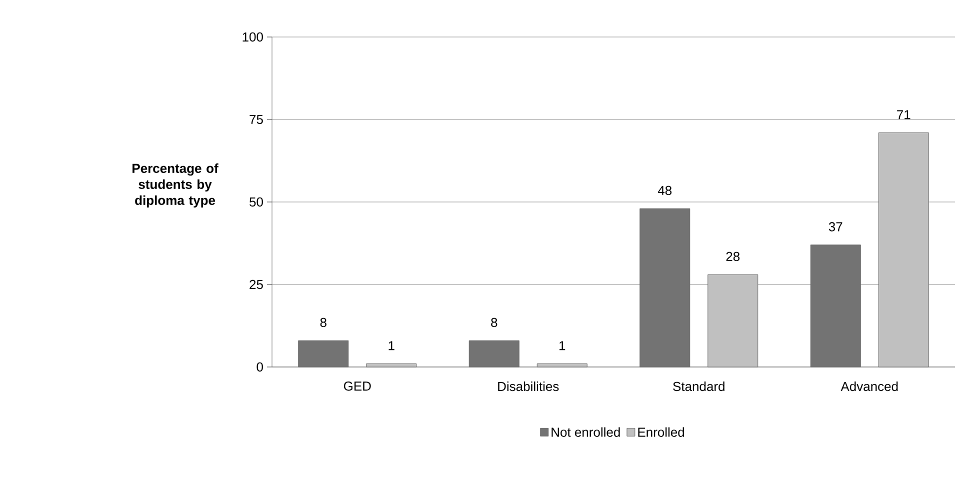 Image resolution: width=958 pixels, height=478 pixels. I want to click on data-label: 48, so click(665, 191).